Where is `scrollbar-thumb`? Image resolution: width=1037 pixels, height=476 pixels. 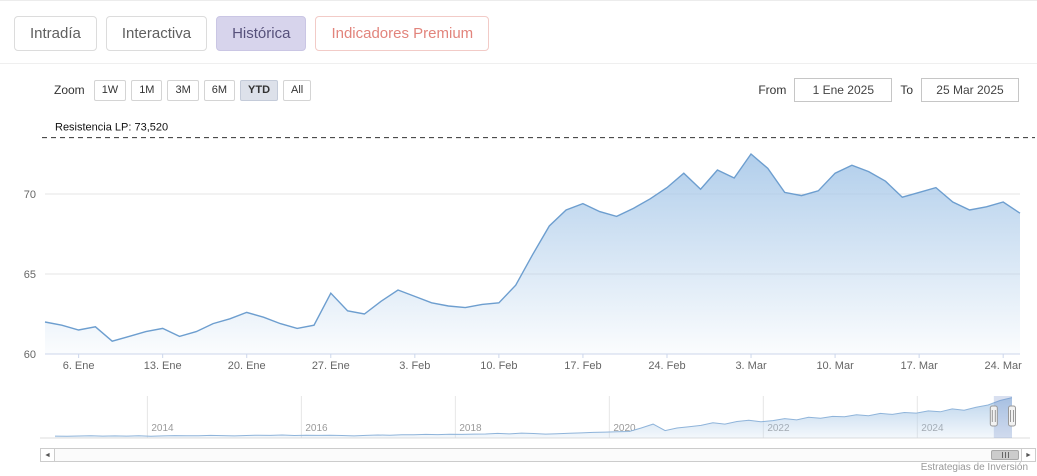 scrollbar-thumb is located at coordinates (1005, 455).